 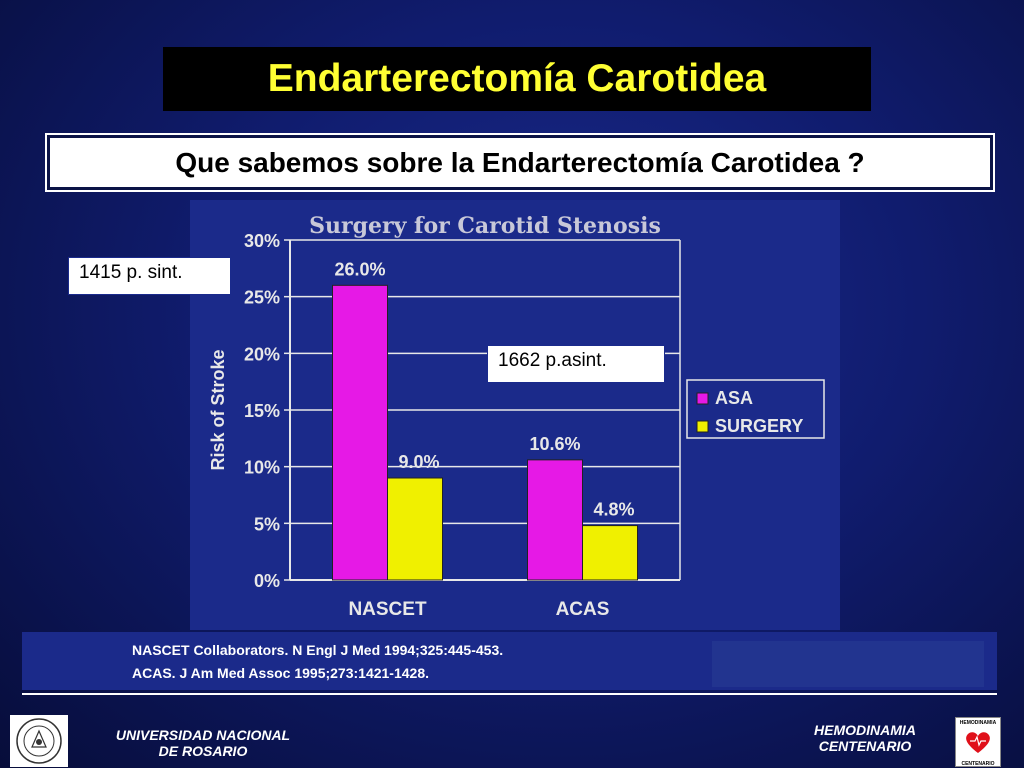 What do you see at coordinates (978, 723) in the screenshot?
I see `hemodinamia-logo-top-text: HEMODINAMIA` at bounding box center [978, 723].